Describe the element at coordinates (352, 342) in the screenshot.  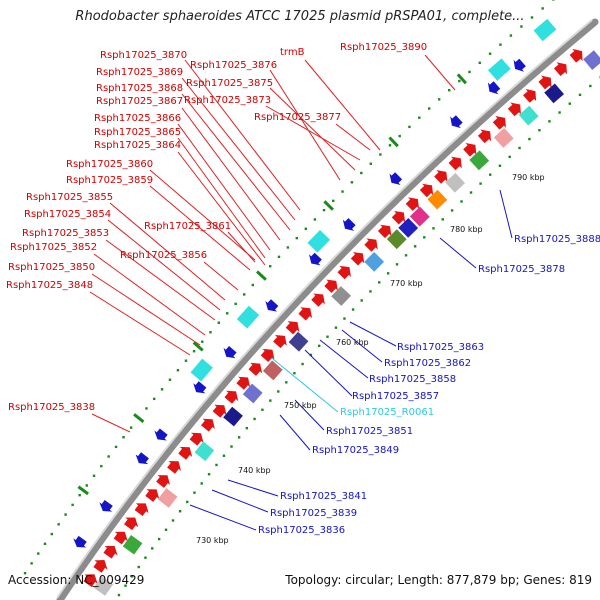
I see `tick-label-760: 760 kbp` at that location.